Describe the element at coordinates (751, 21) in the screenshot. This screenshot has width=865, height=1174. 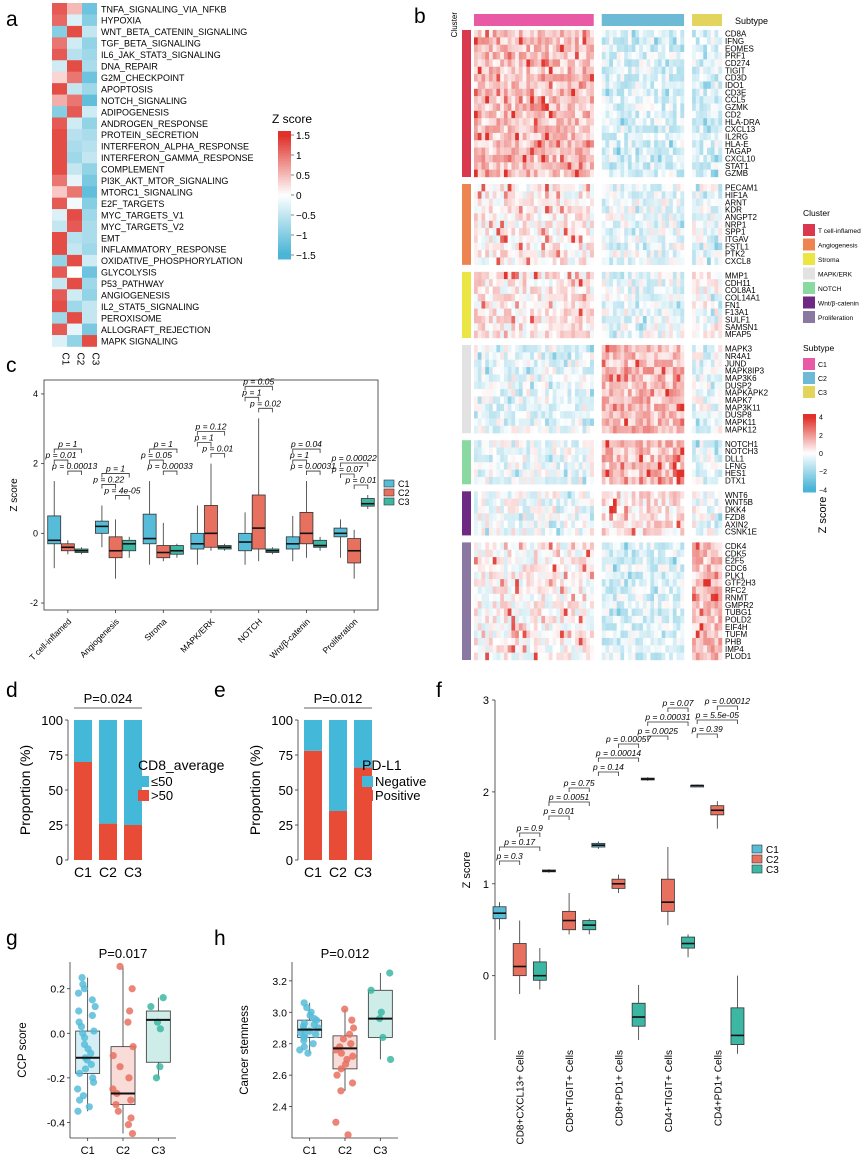
I see `subtype-axis-label: Subtype` at that location.